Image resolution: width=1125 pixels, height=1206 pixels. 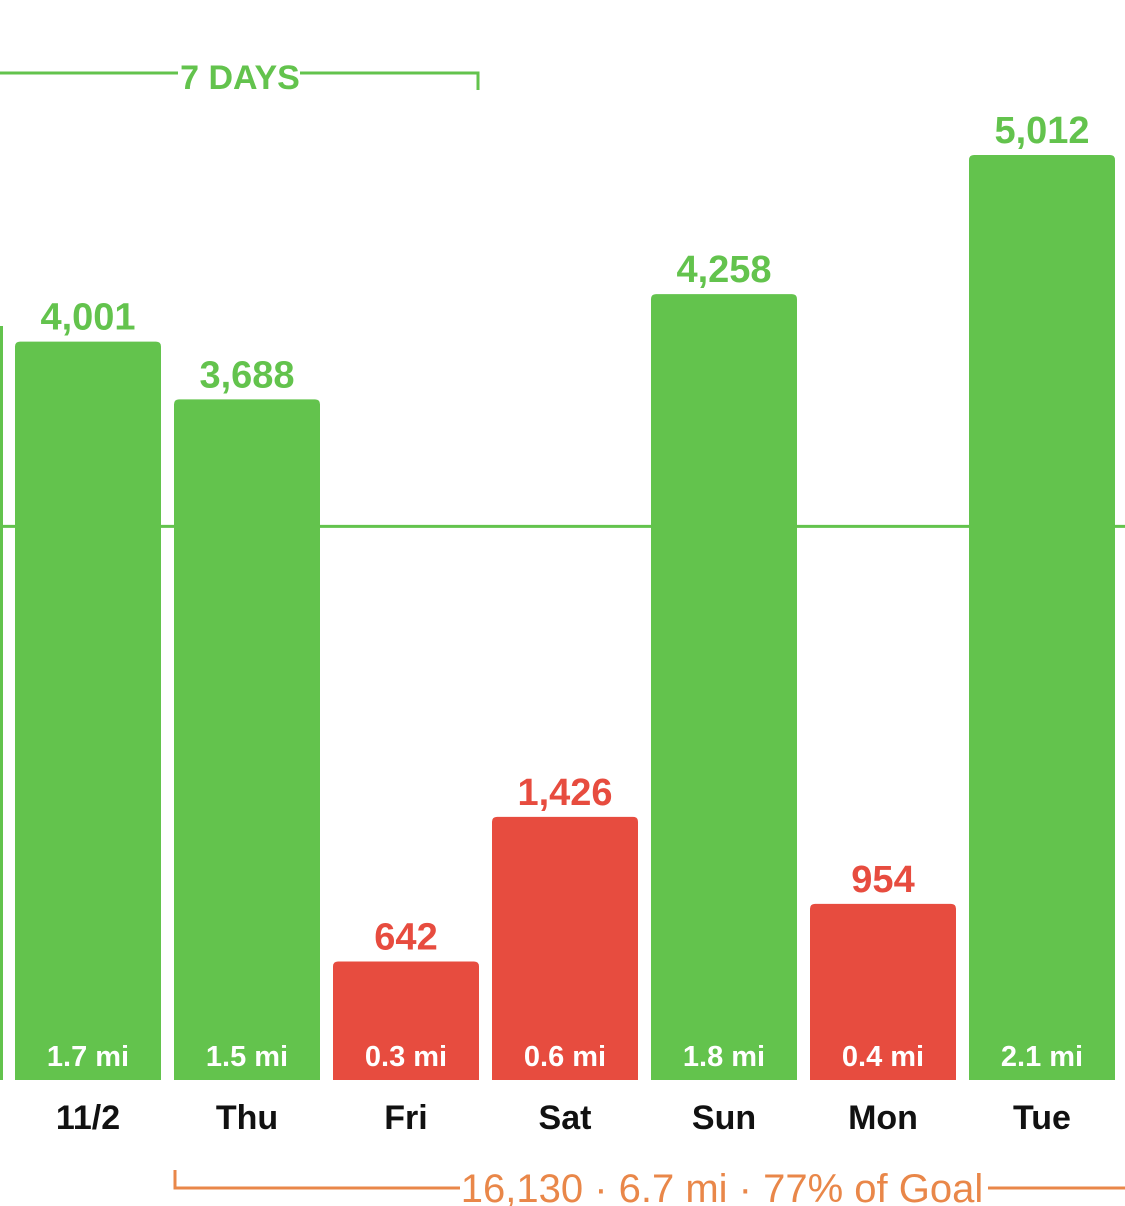 I want to click on day-label-thu: Thu, so click(x=247, y=1118).